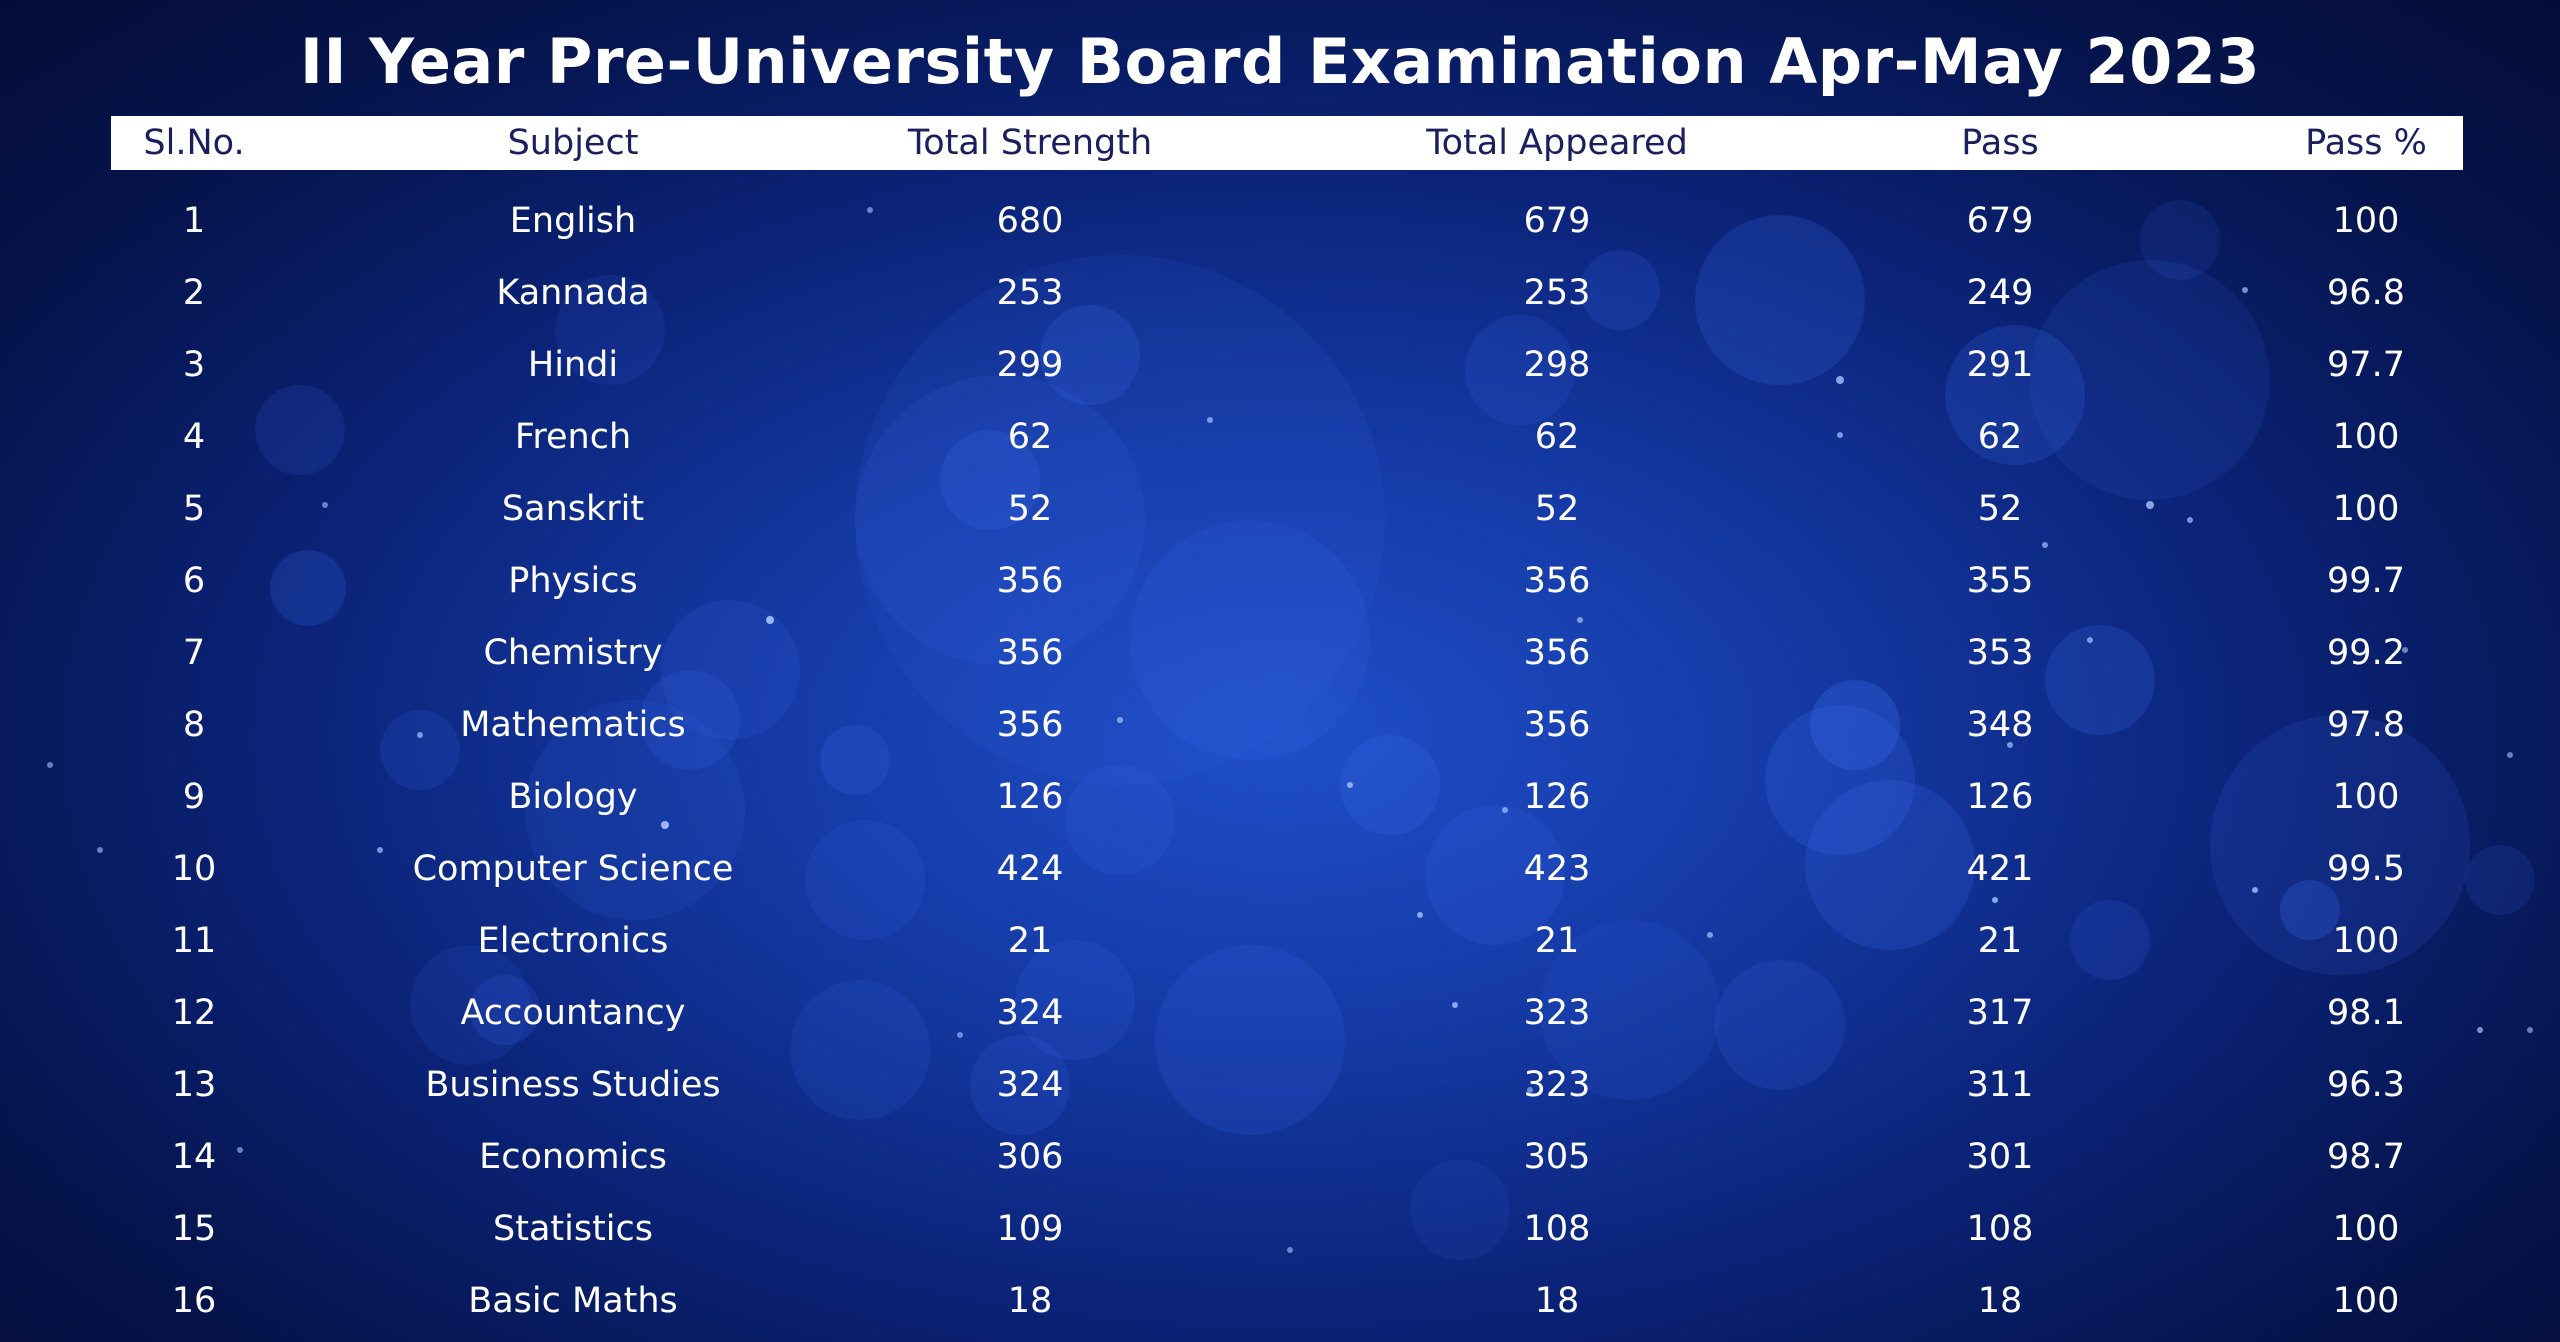 This screenshot has width=2560, height=1342. Describe the element at coordinates (194, 1085) in the screenshot. I see `cell-sl-no: 13` at that location.